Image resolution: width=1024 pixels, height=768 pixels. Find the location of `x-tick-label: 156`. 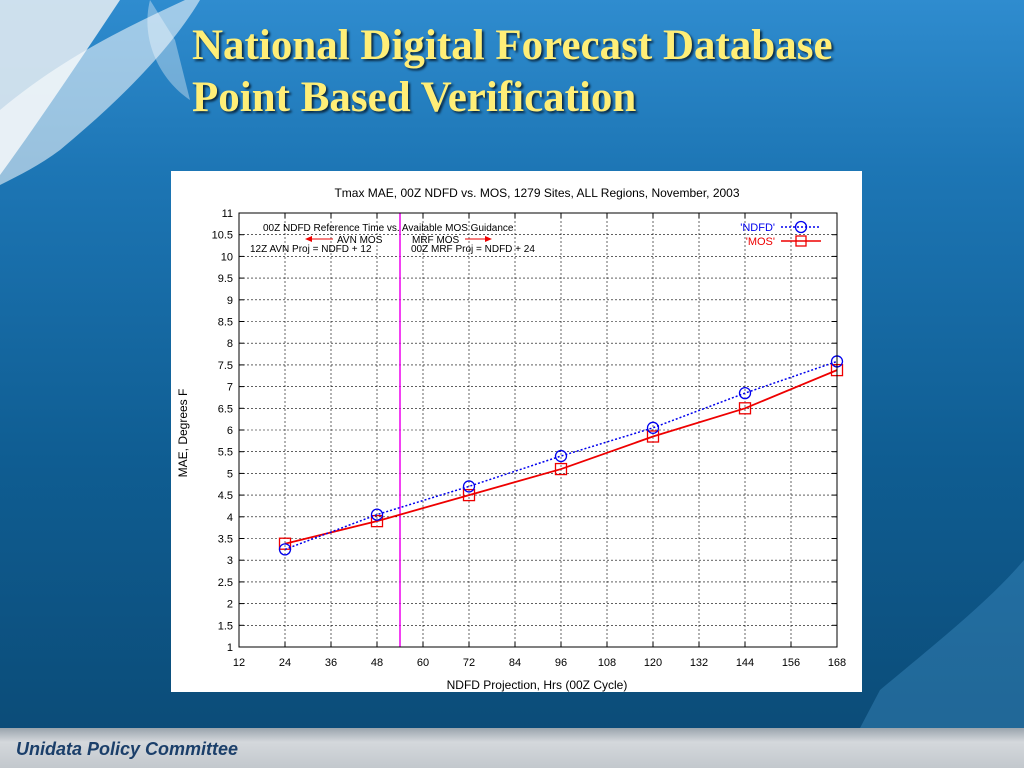

x-tick-label: 156 is located at coordinates (791, 663).